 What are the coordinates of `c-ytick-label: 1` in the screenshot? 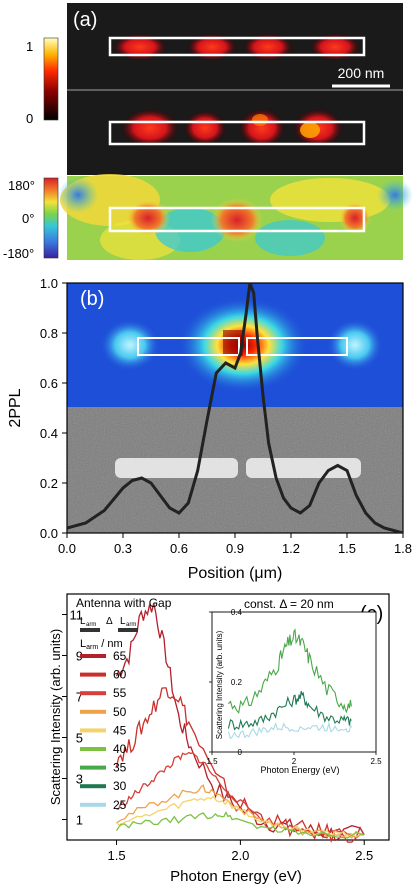 It's located at (79, 820).